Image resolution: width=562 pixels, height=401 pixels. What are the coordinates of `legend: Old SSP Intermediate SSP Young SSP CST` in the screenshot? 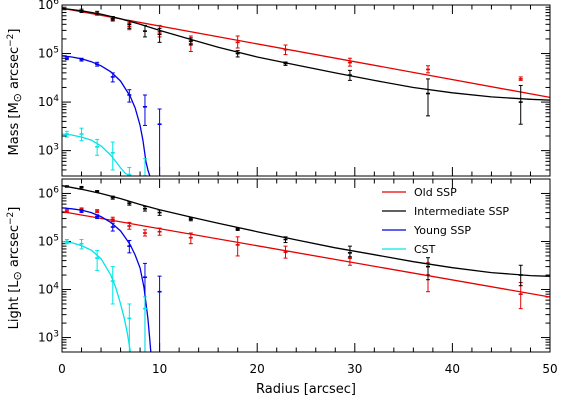 It's located at (445, 221).